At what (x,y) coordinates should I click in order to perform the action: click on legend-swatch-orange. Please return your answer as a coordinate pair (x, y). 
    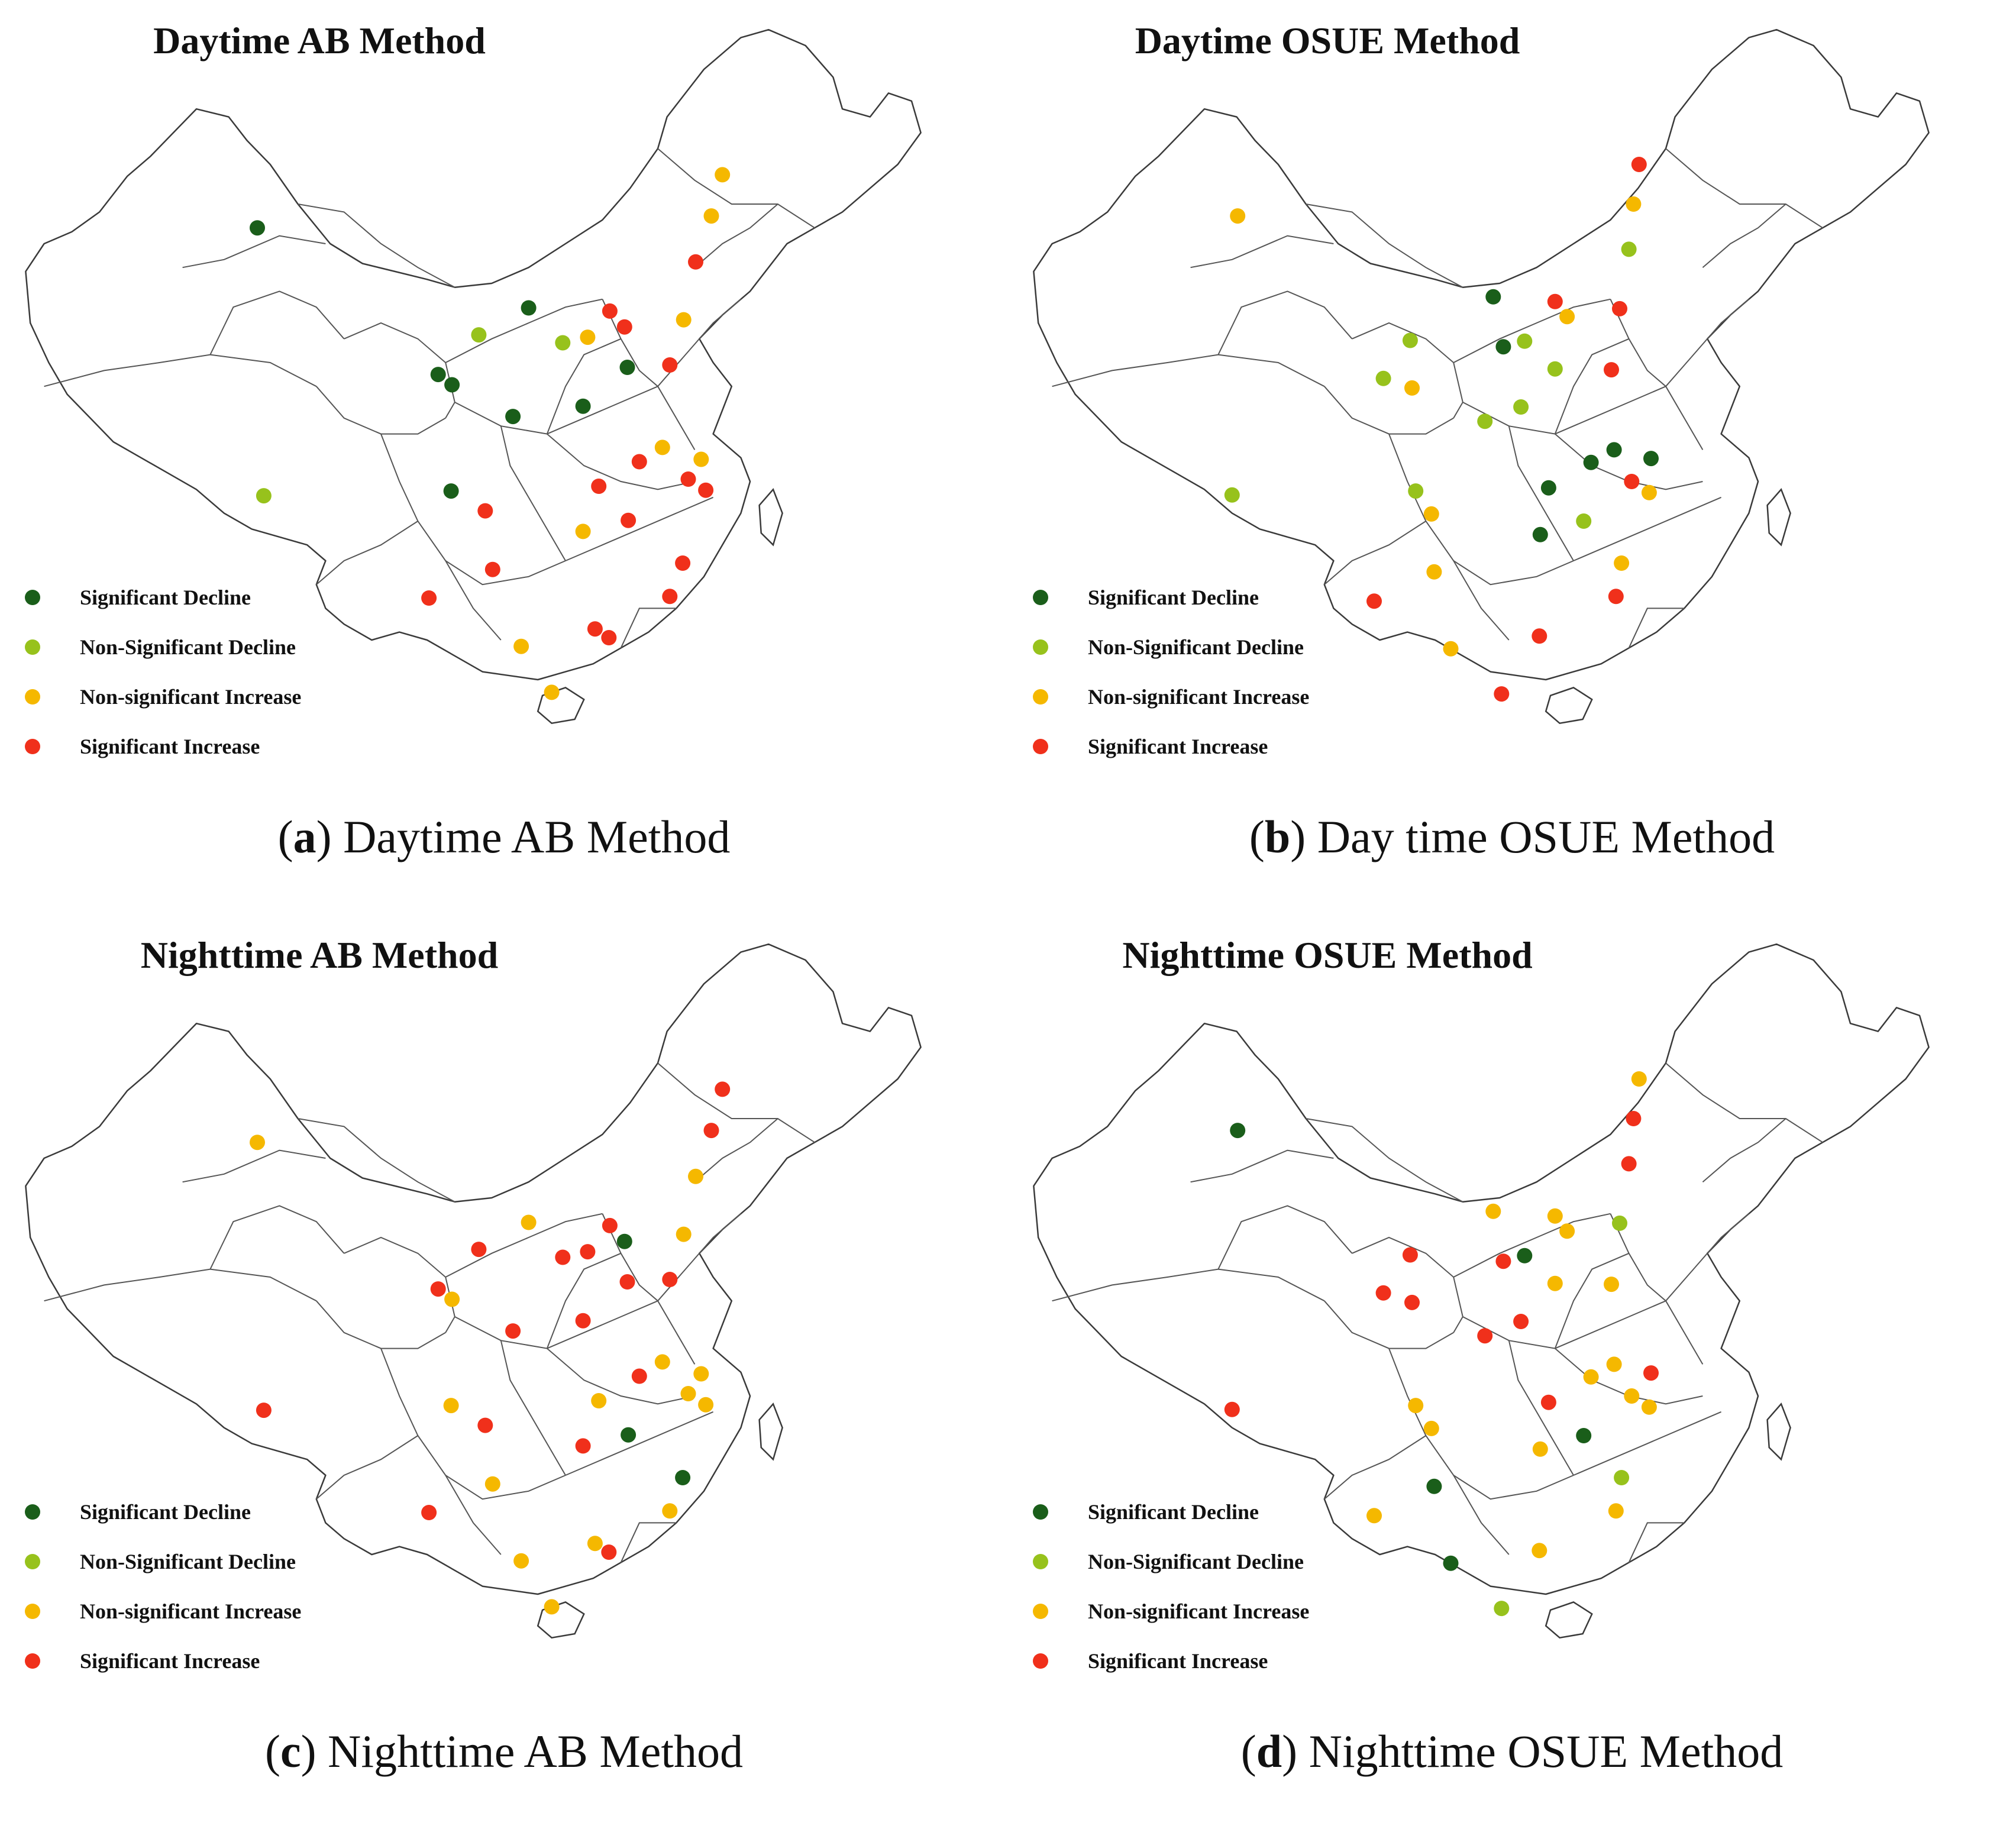
    Looking at the image, I should click on (32, 697).